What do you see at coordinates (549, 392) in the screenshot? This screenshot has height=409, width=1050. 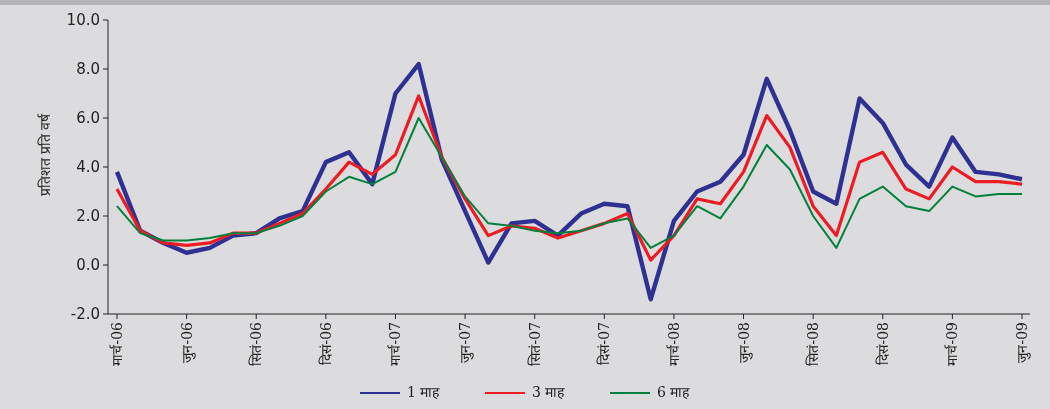 I see `legend-label: 3 माह` at bounding box center [549, 392].